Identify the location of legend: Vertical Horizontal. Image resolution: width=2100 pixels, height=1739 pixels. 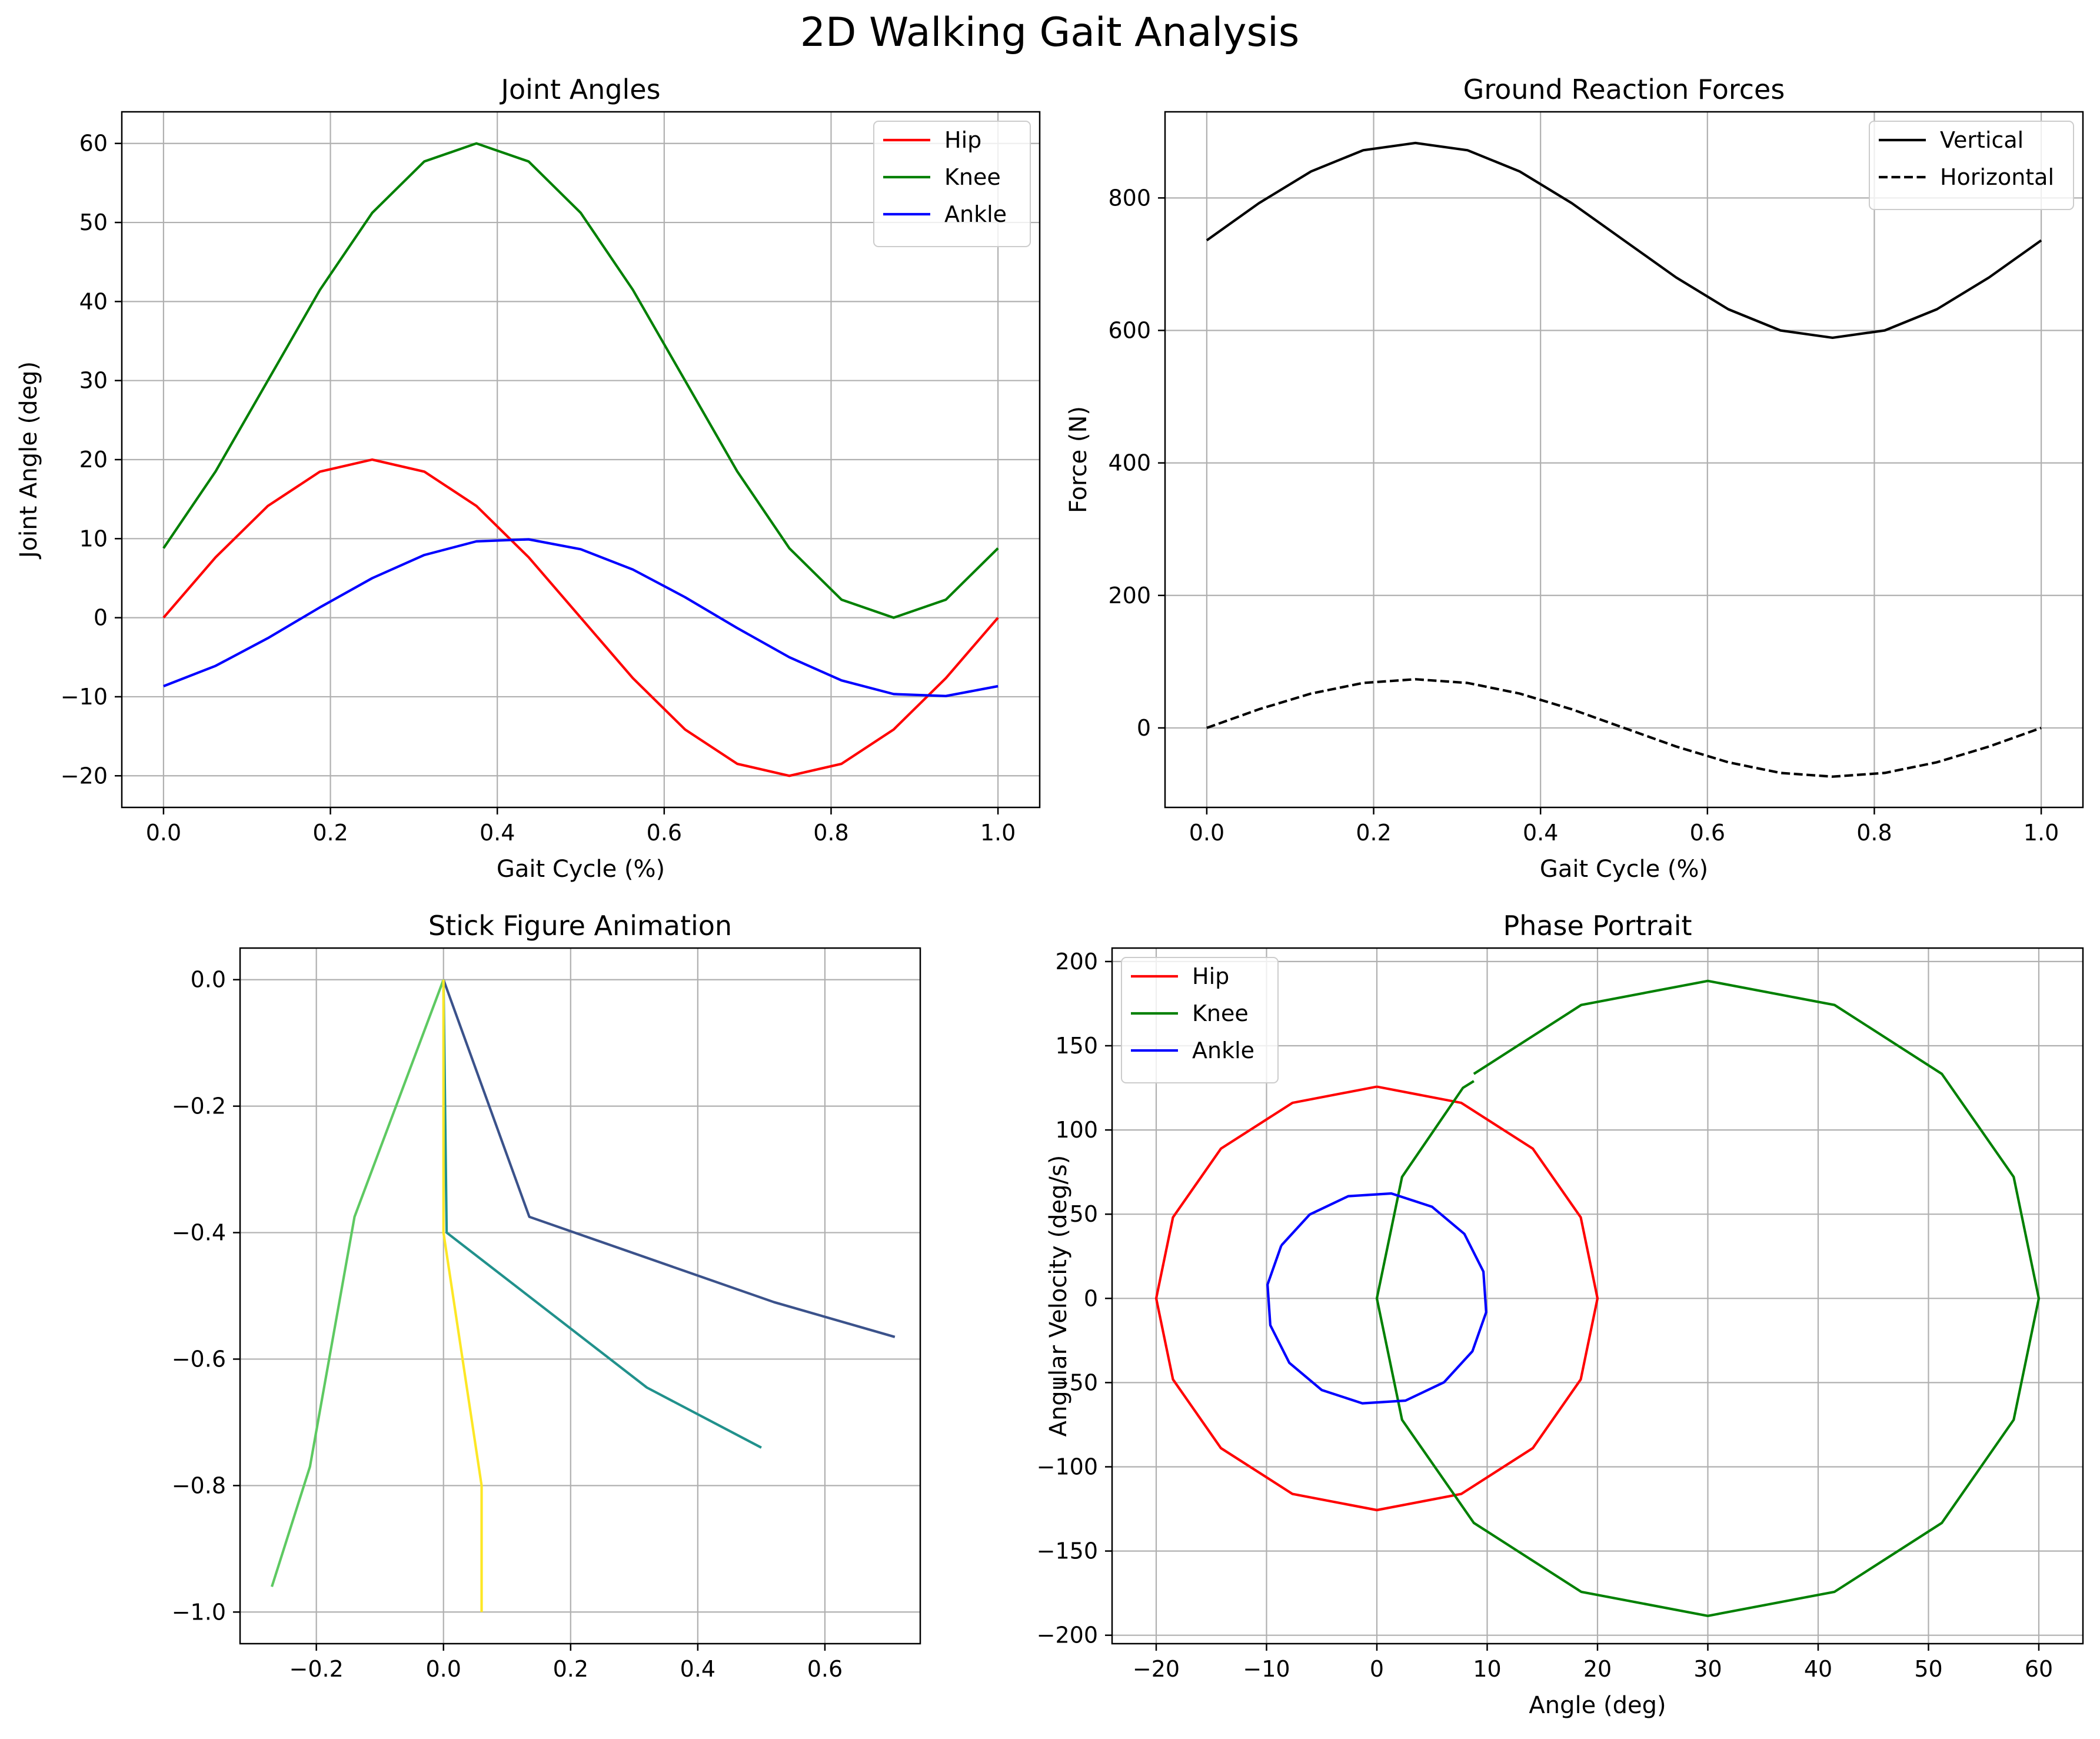
(1971, 165).